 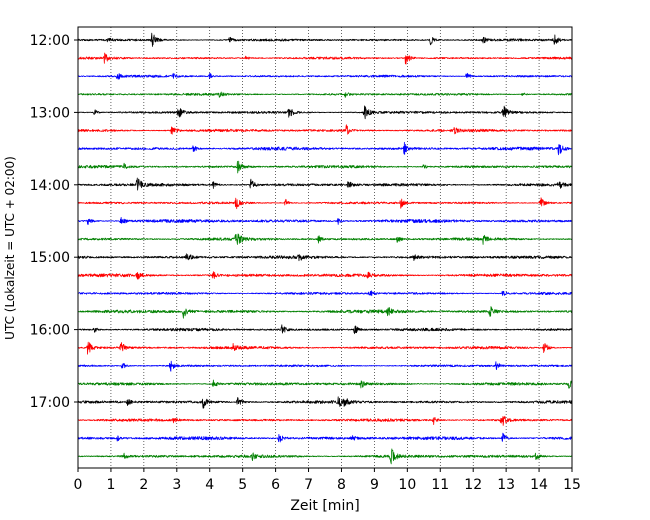 What do you see at coordinates (50, 331) in the screenshot?
I see `y-tick-label: 16:00` at bounding box center [50, 331].